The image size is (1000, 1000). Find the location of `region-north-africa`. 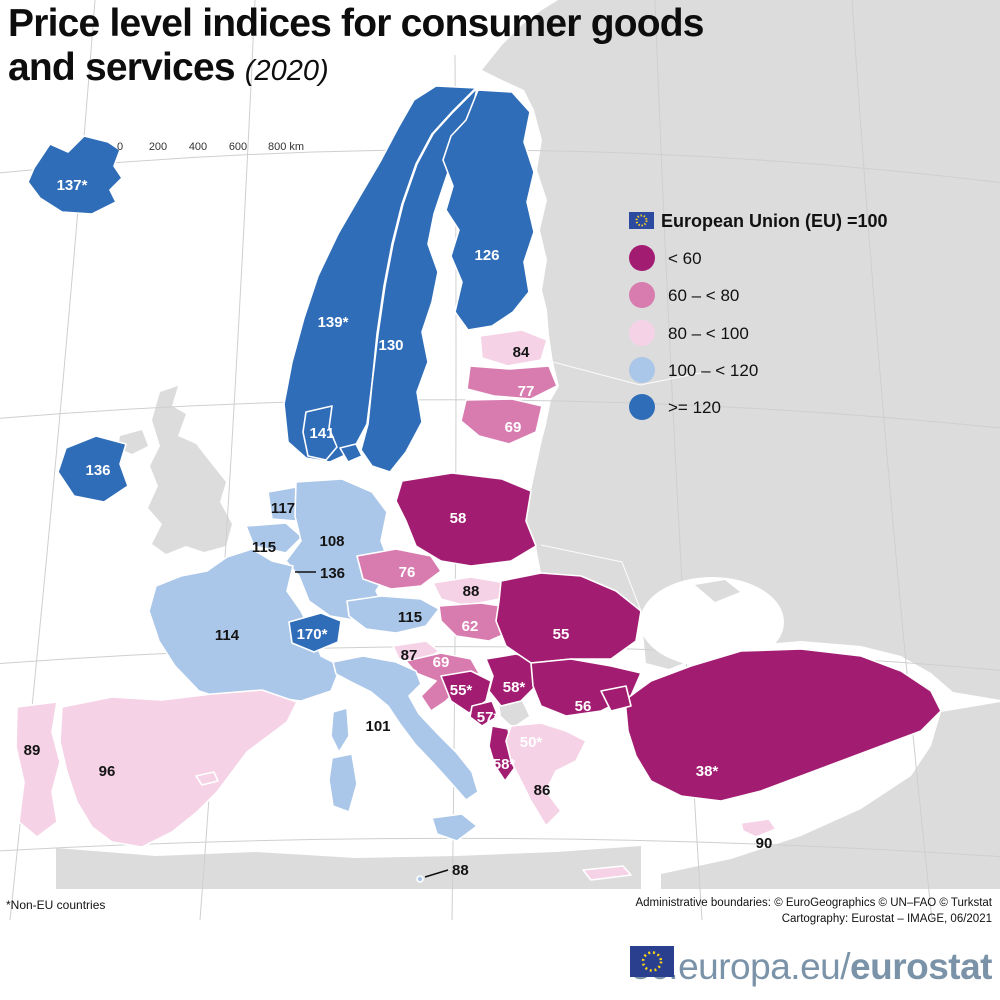

region-north-africa is located at coordinates (348, 867).